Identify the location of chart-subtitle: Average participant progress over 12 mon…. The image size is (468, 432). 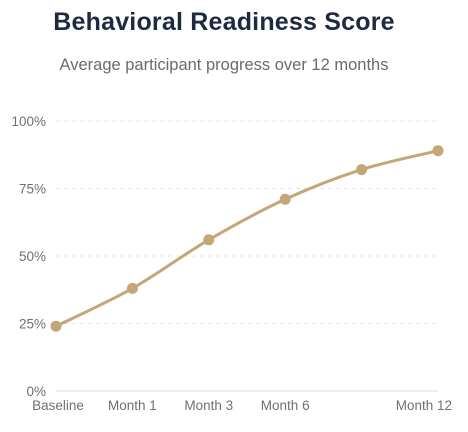
(224, 65).